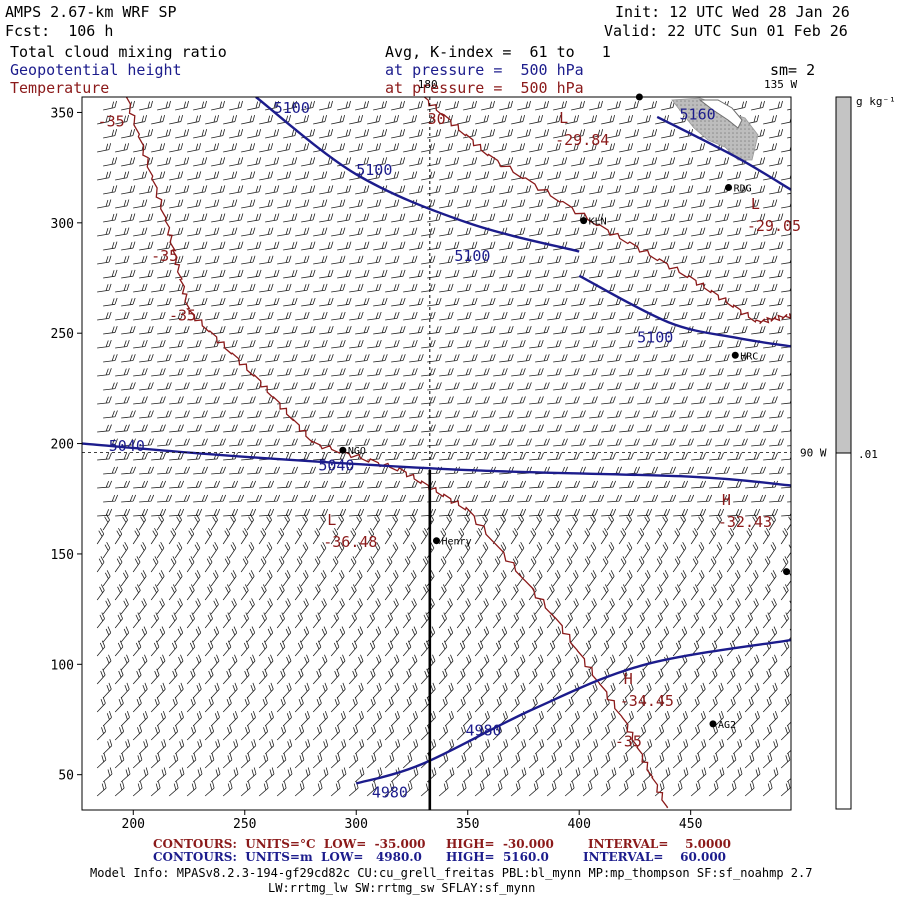  What do you see at coordinates (743, 189) in the screenshot?
I see `station-label: RDG` at bounding box center [743, 189].